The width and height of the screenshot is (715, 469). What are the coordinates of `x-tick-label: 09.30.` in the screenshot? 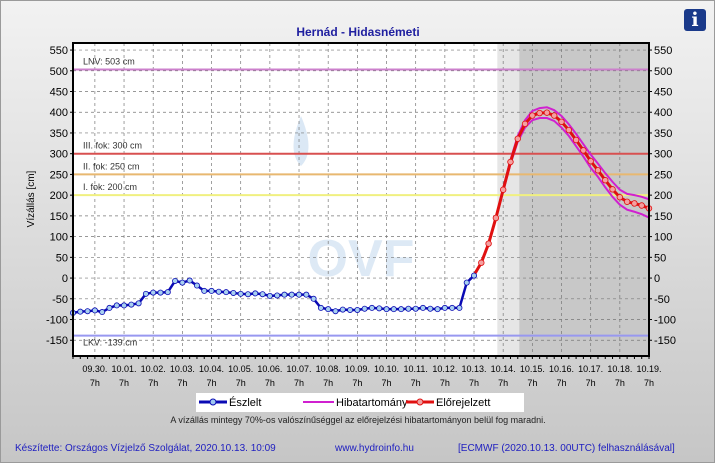 It's located at (94, 369).